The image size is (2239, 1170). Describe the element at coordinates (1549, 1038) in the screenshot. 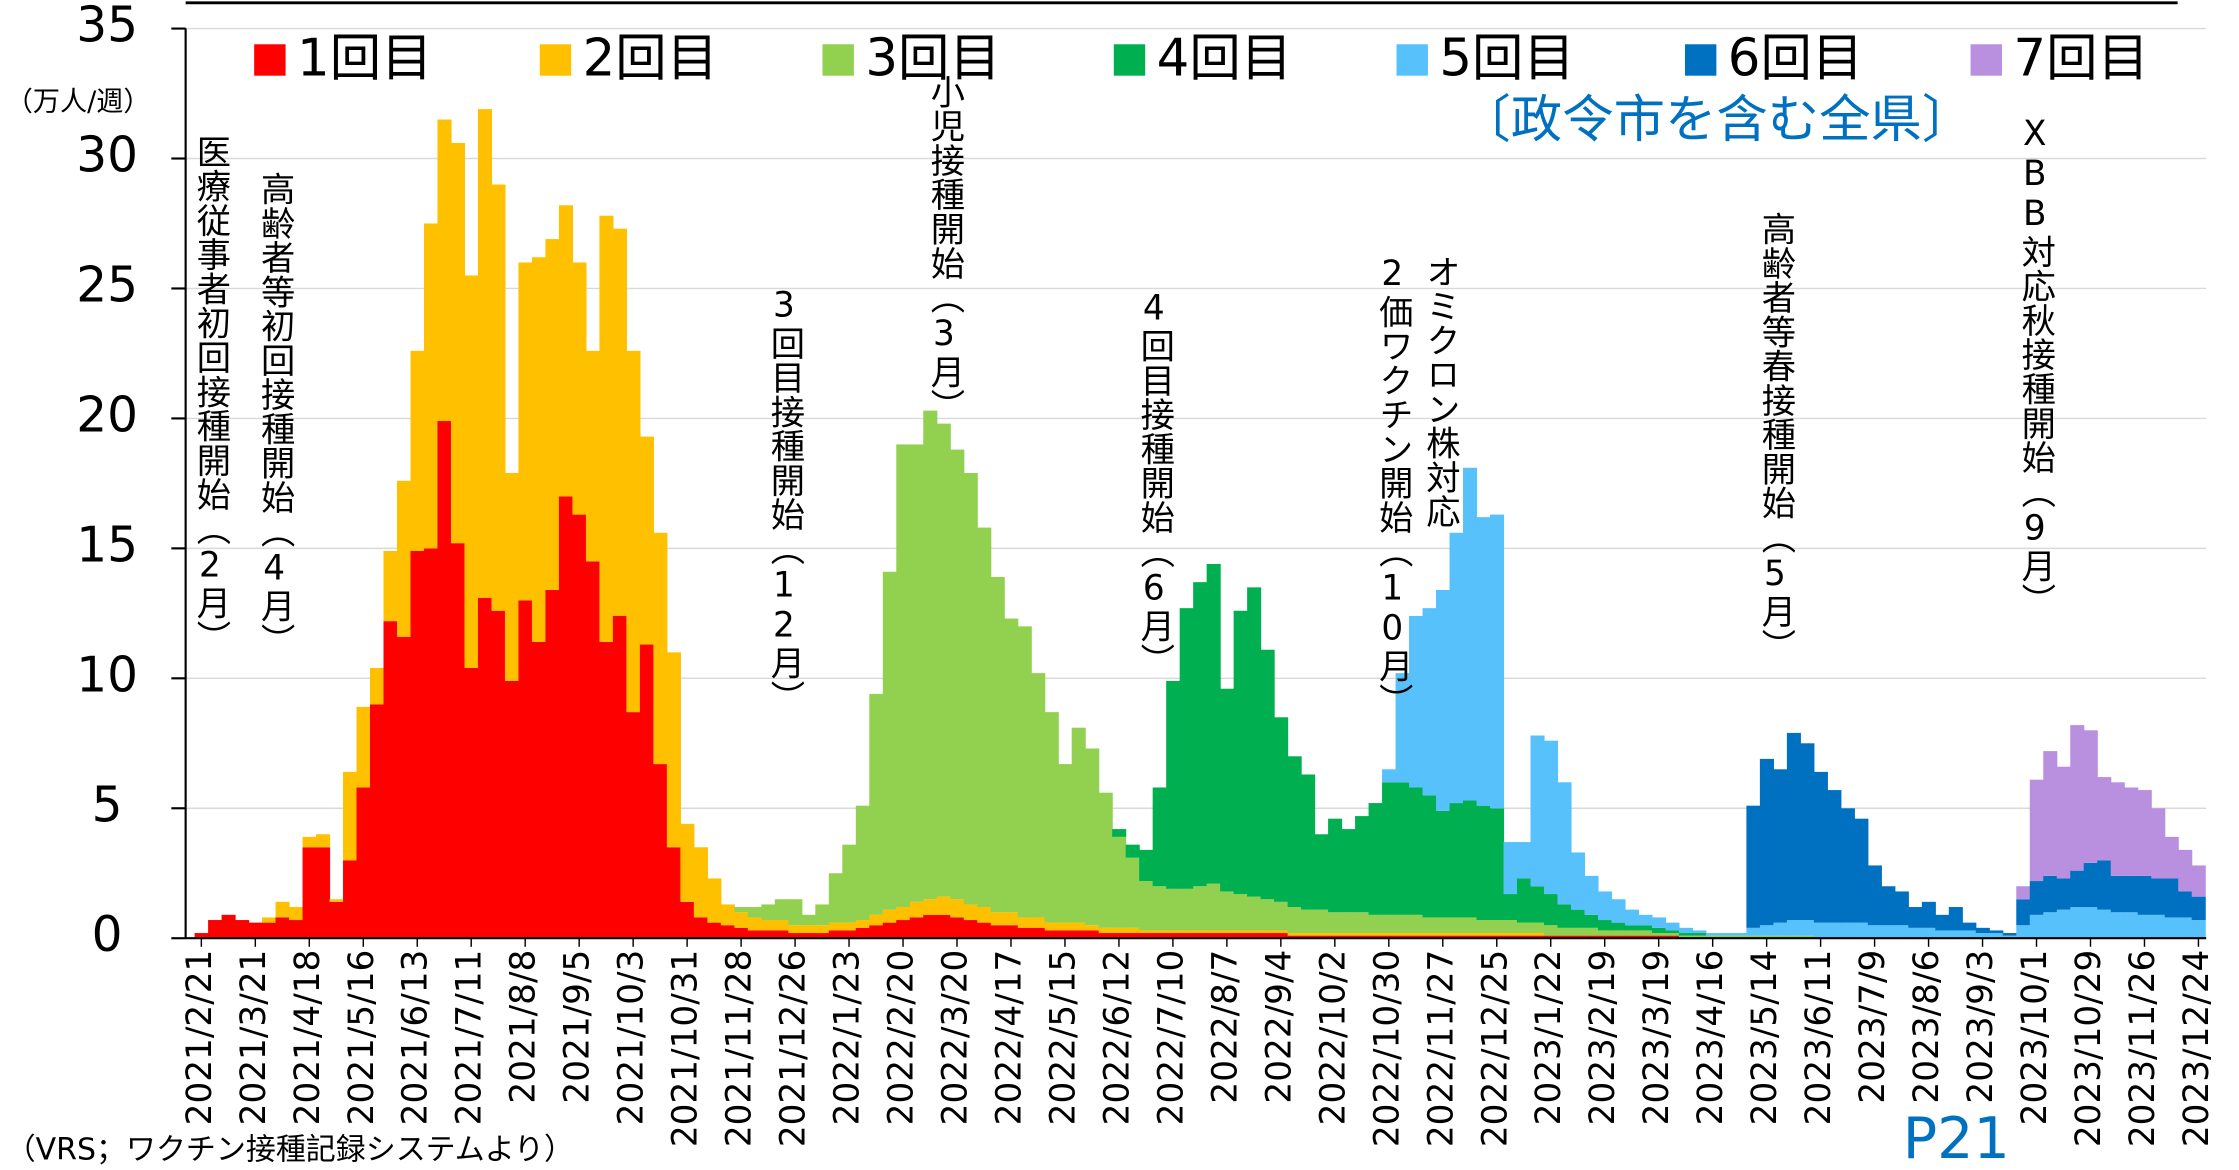

I see `x-tick-label: 2023/1/22` at that location.